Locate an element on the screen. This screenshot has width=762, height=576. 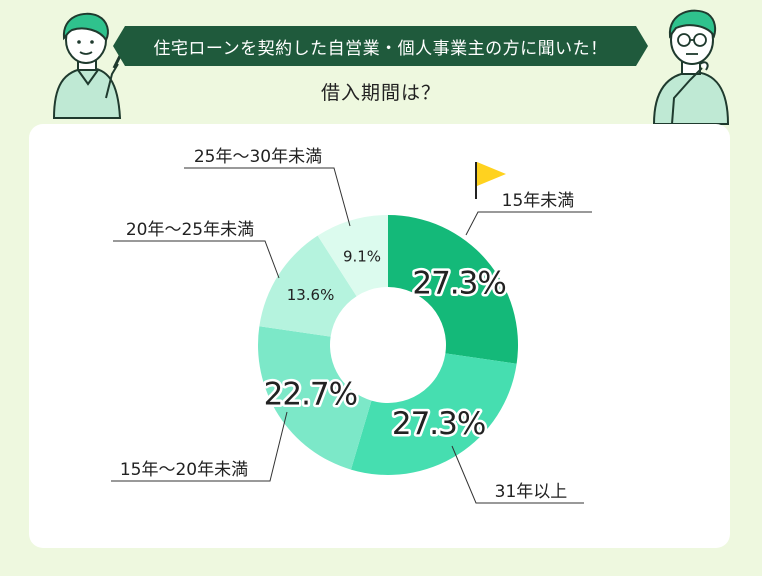
value-label-0: 27.3% is located at coordinates (458, 284).